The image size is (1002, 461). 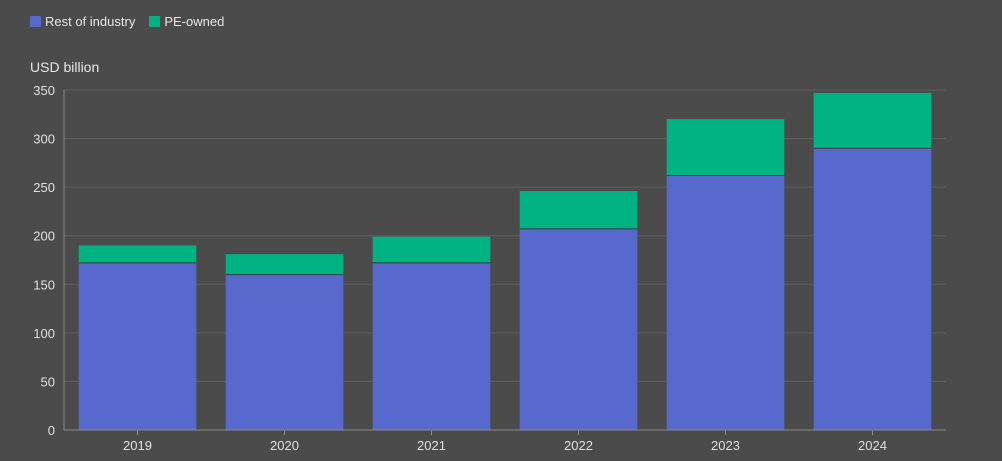 What do you see at coordinates (872, 120) in the screenshot?
I see `bar-pe-owned-2024` at bounding box center [872, 120].